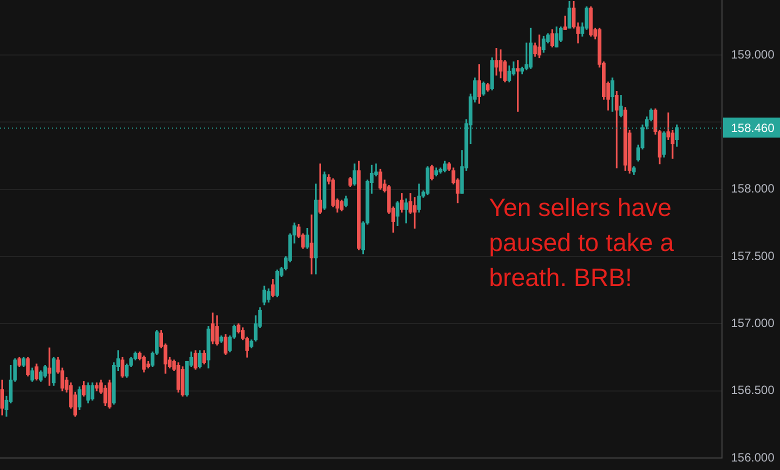 This screenshot has height=470, width=780. What do you see at coordinates (753, 390) in the screenshot?
I see `y-tick-label: 156.500` at bounding box center [753, 390].